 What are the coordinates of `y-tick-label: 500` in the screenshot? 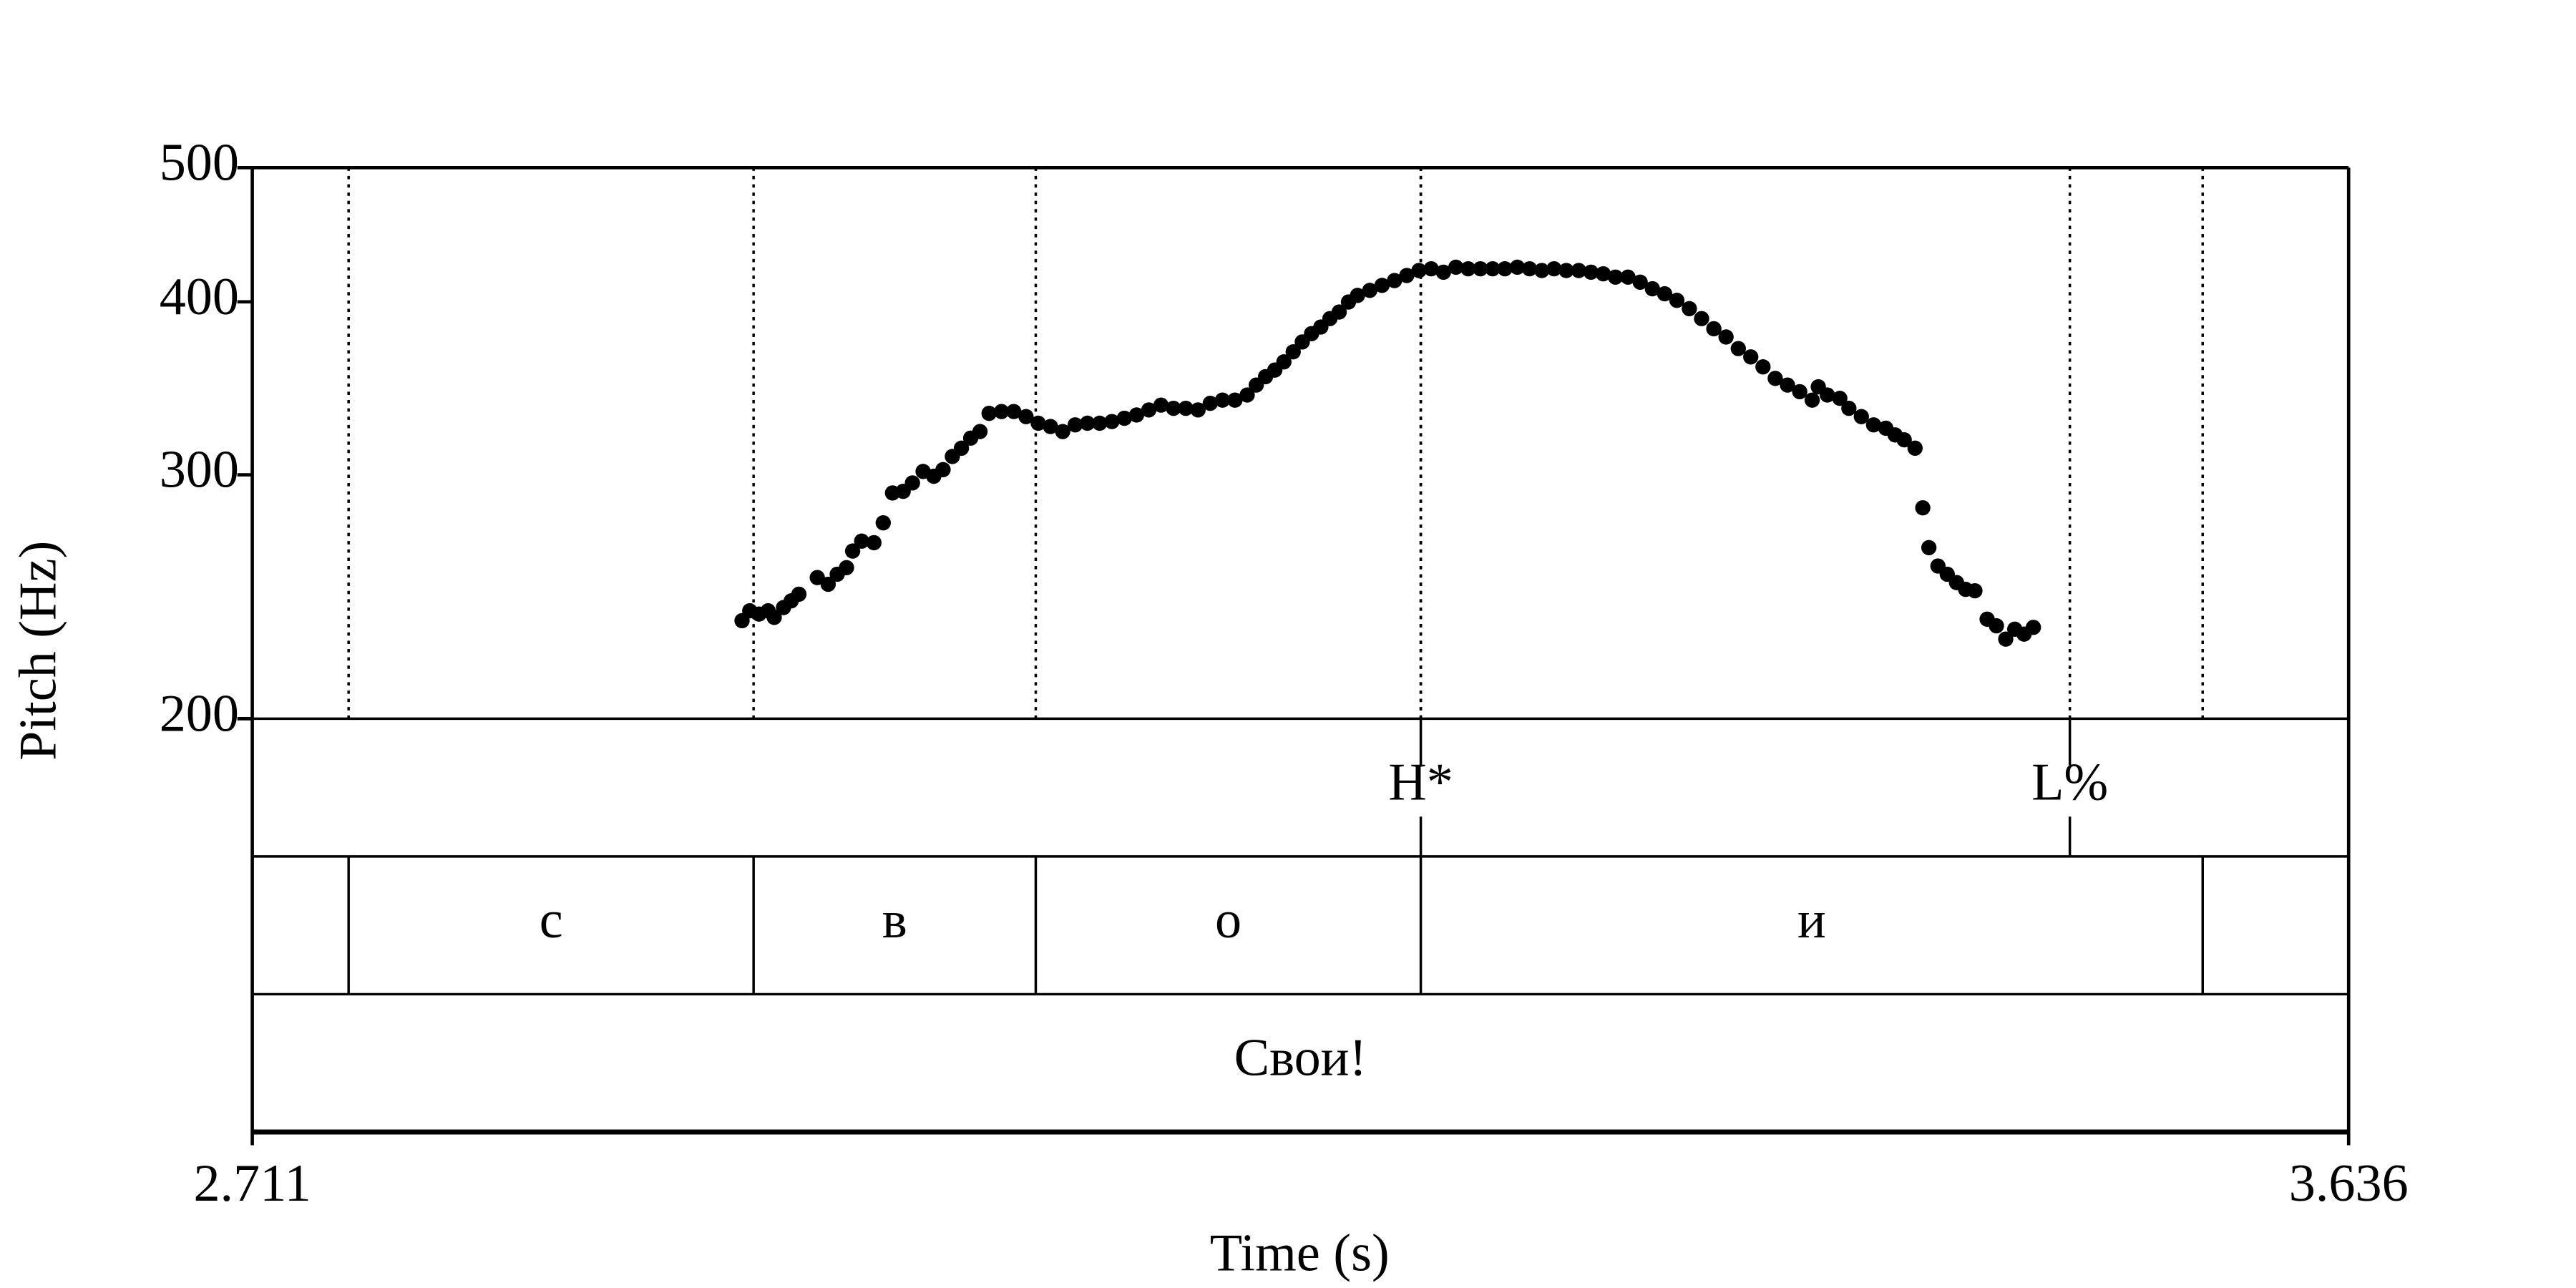 It's located at (199, 162).